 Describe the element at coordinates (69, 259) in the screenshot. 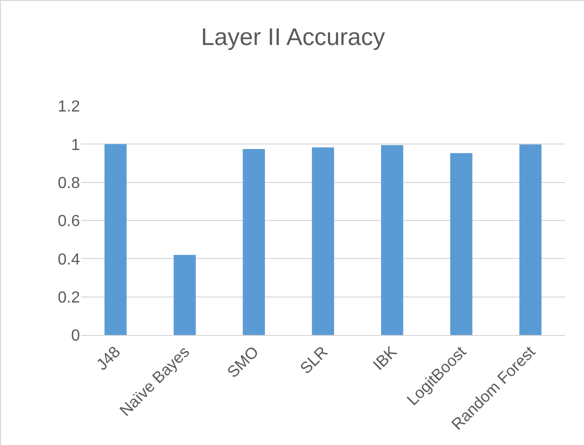

I see `y-tick-label: 0.4` at that location.